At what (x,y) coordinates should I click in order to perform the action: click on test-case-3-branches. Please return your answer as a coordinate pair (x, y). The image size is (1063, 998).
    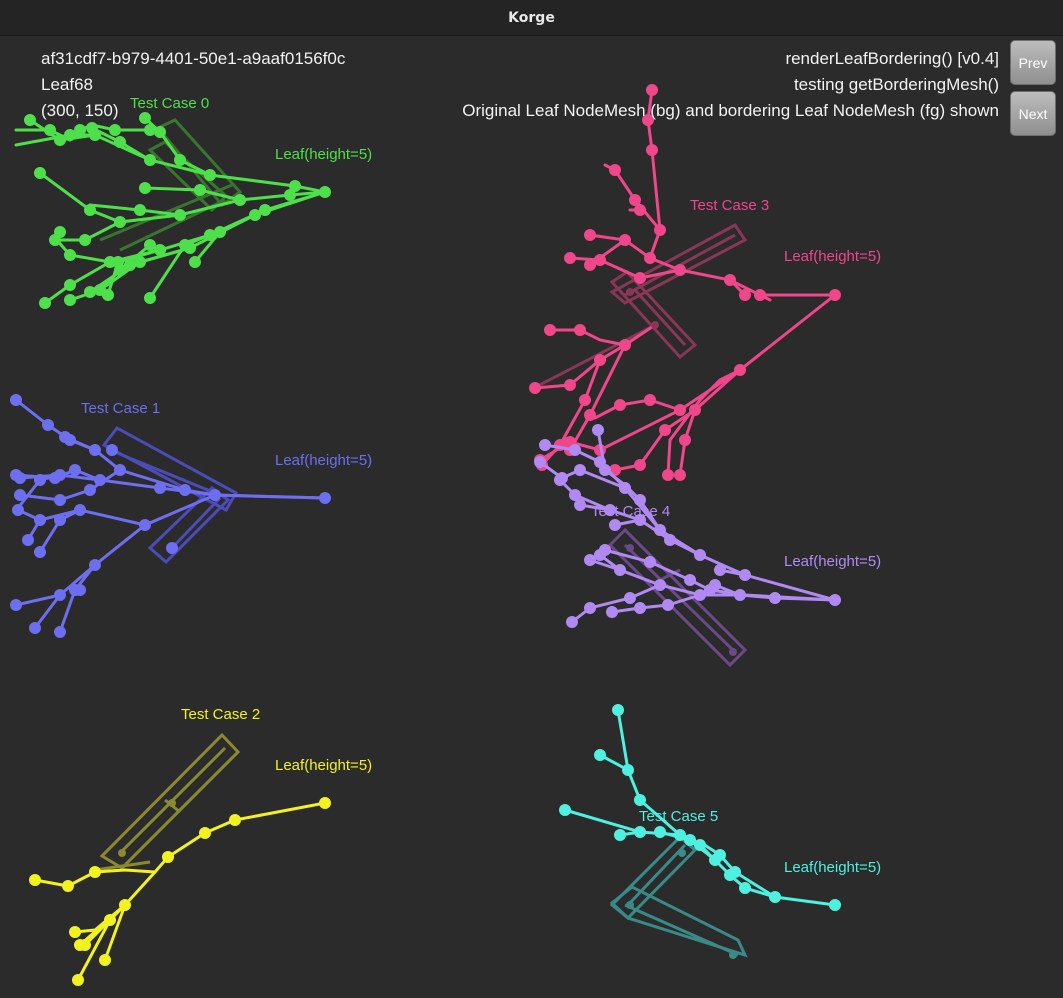
    Looking at the image, I should click on (685, 282).